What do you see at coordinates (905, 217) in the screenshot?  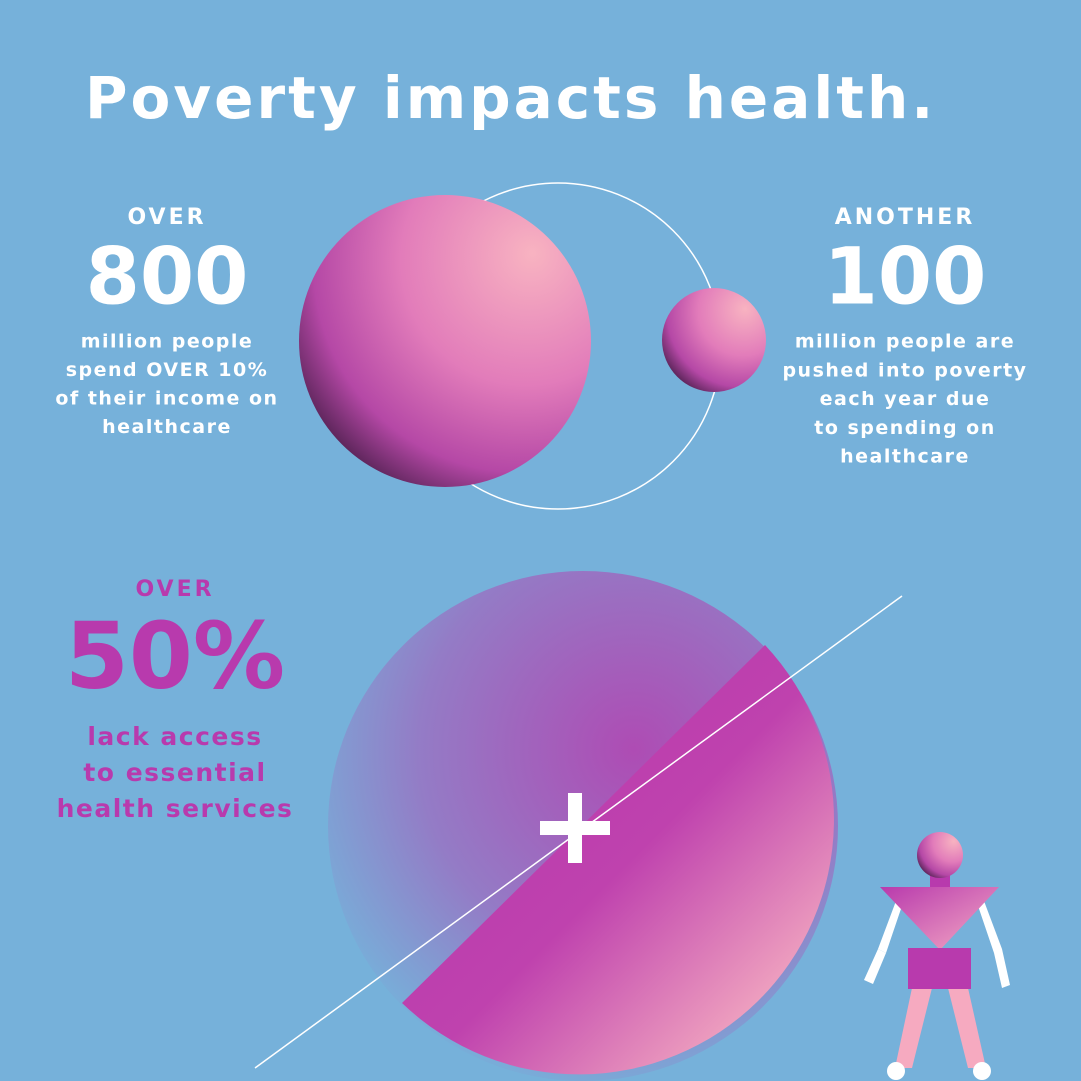 I see `stat-label: ANOTHER` at bounding box center [905, 217].